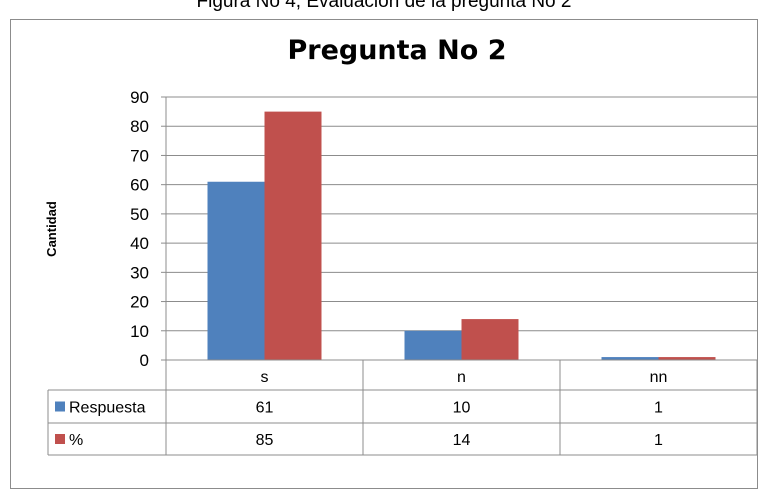 The height and width of the screenshot is (489, 768). What do you see at coordinates (293, 235) in the screenshot?
I see `bar-s-porcentaje` at bounding box center [293, 235].